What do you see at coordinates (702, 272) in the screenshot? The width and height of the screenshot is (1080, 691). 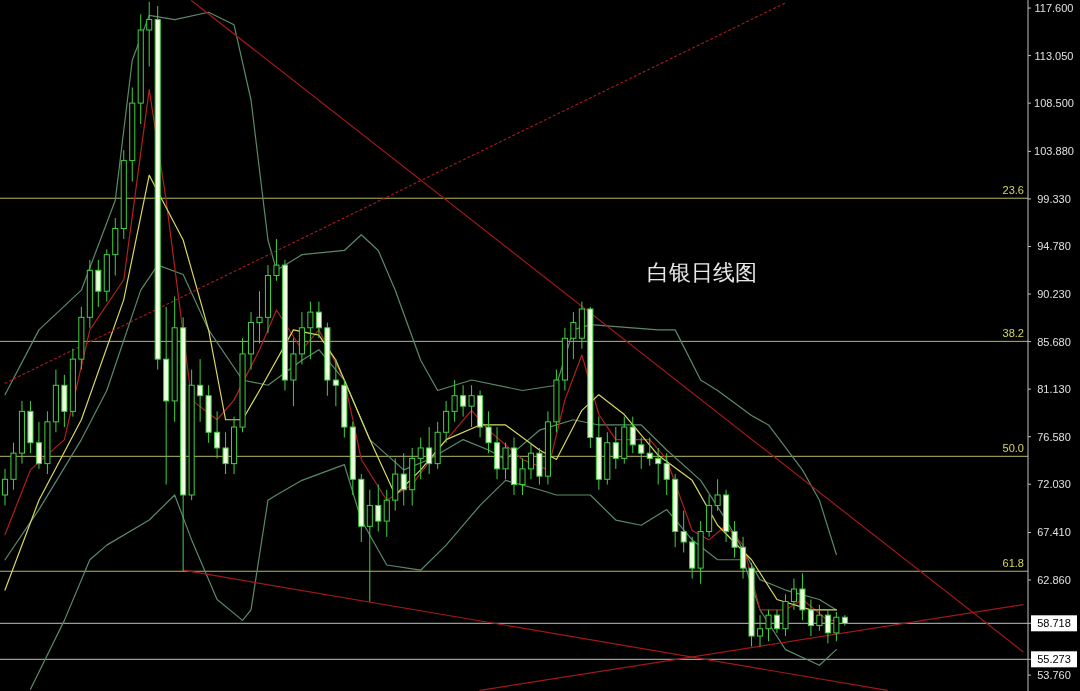 I see `text: 白银日线图` at bounding box center [702, 272].